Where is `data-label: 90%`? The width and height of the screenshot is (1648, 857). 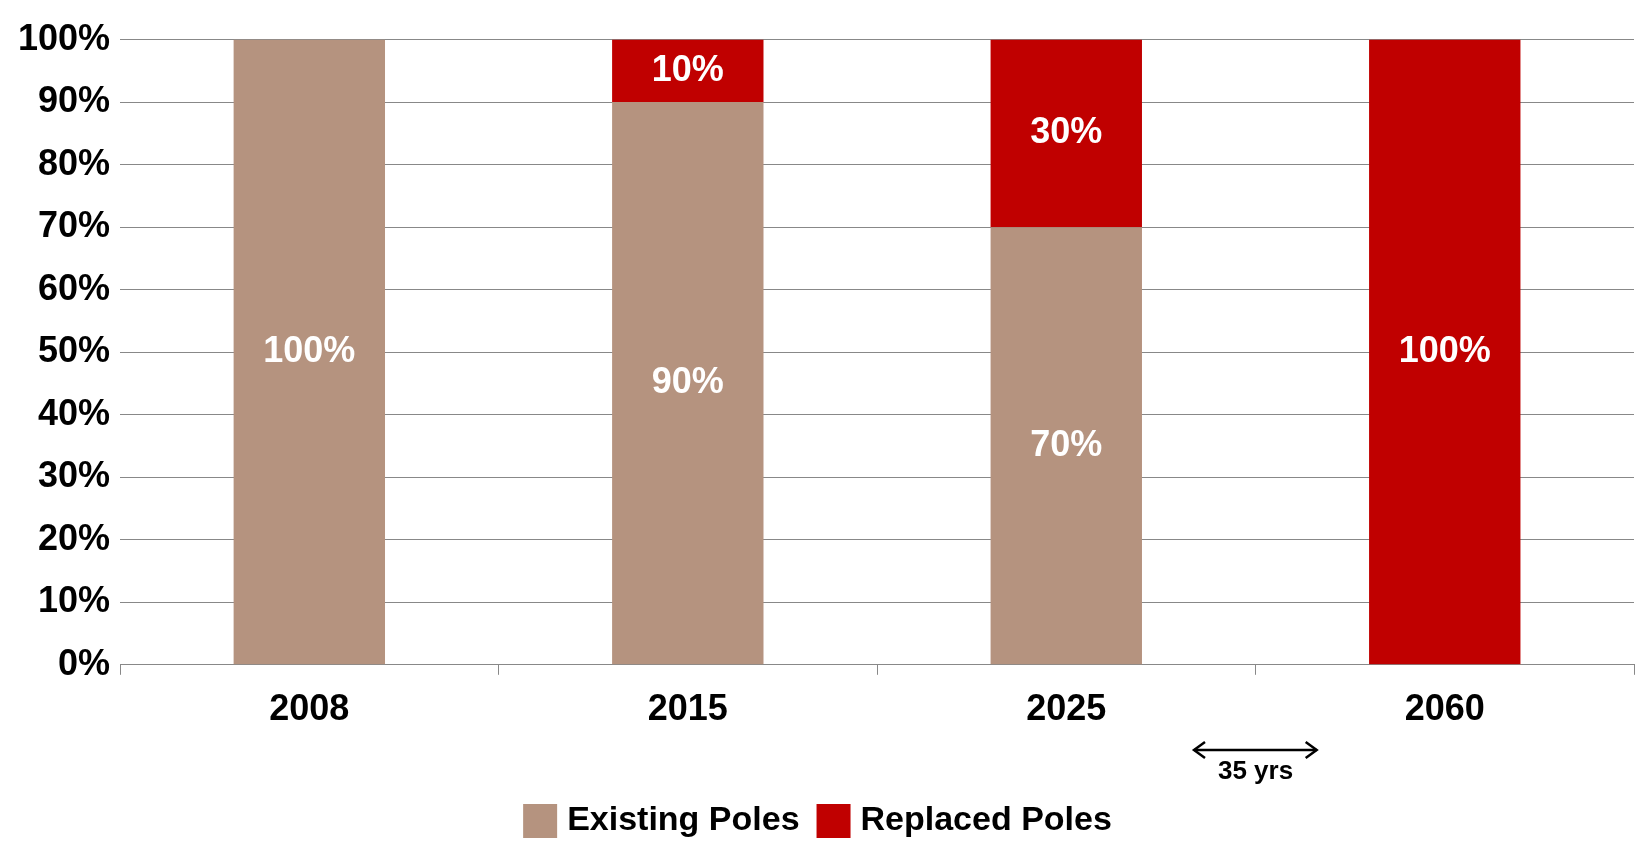 data-label: 90% is located at coordinates (687, 381).